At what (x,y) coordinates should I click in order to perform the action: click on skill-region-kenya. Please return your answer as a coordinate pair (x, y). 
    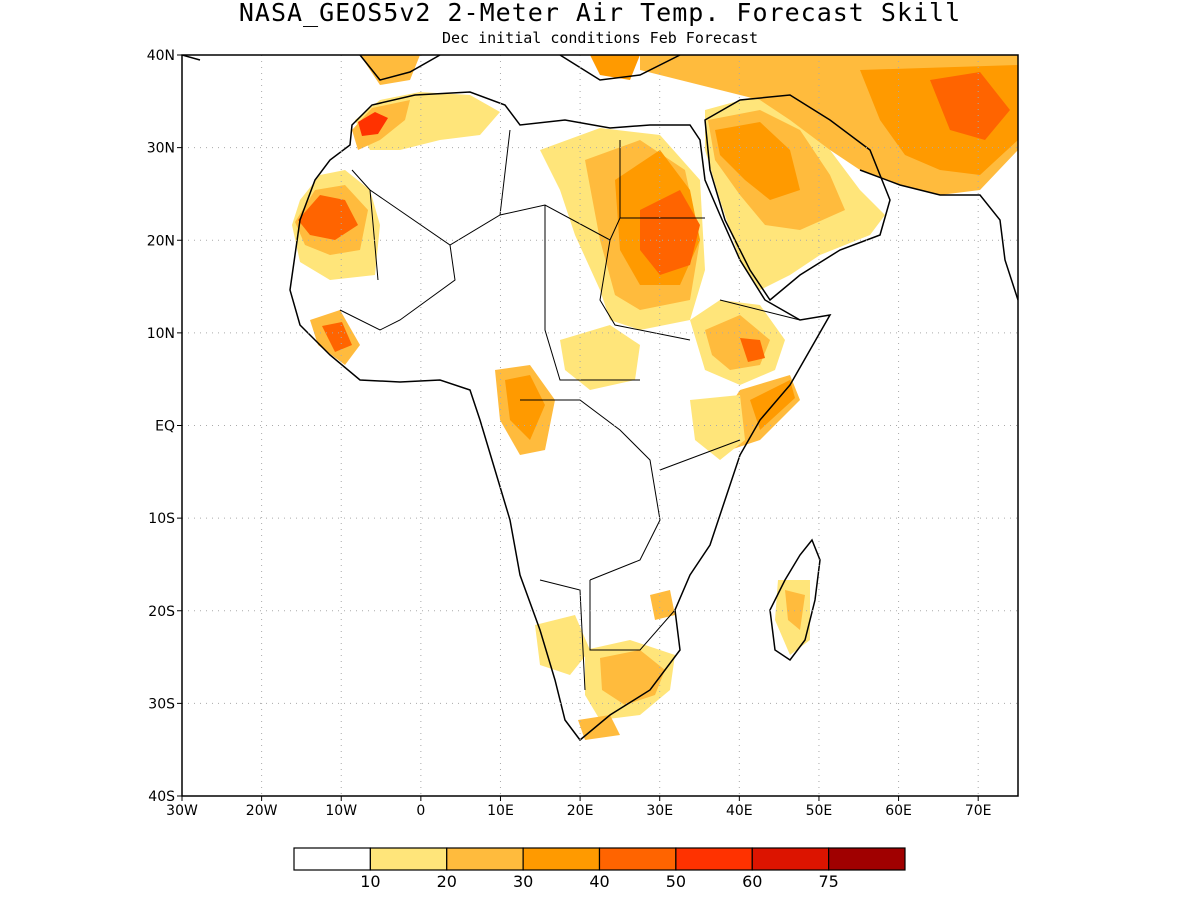
    Looking at the image, I should click on (717, 427).